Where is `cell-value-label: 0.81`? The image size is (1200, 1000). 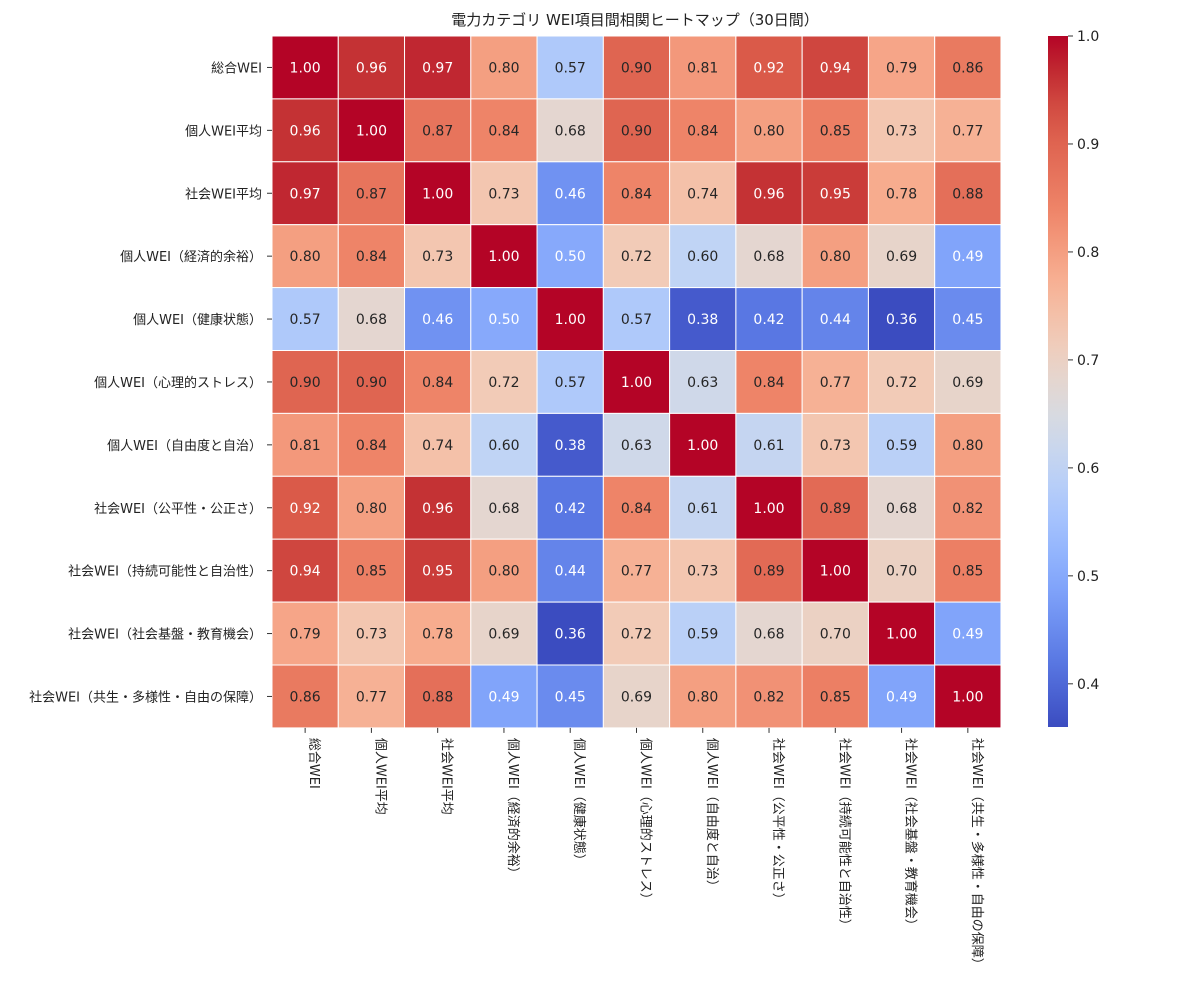 cell-value-label: 0.81 is located at coordinates (702, 68).